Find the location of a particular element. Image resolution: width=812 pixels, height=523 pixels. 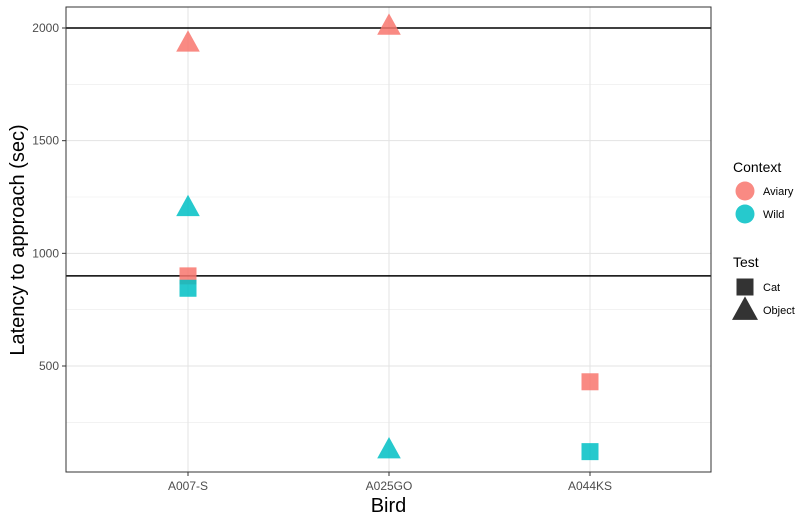

legend-title-test: Test is located at coordinates (746, 262).